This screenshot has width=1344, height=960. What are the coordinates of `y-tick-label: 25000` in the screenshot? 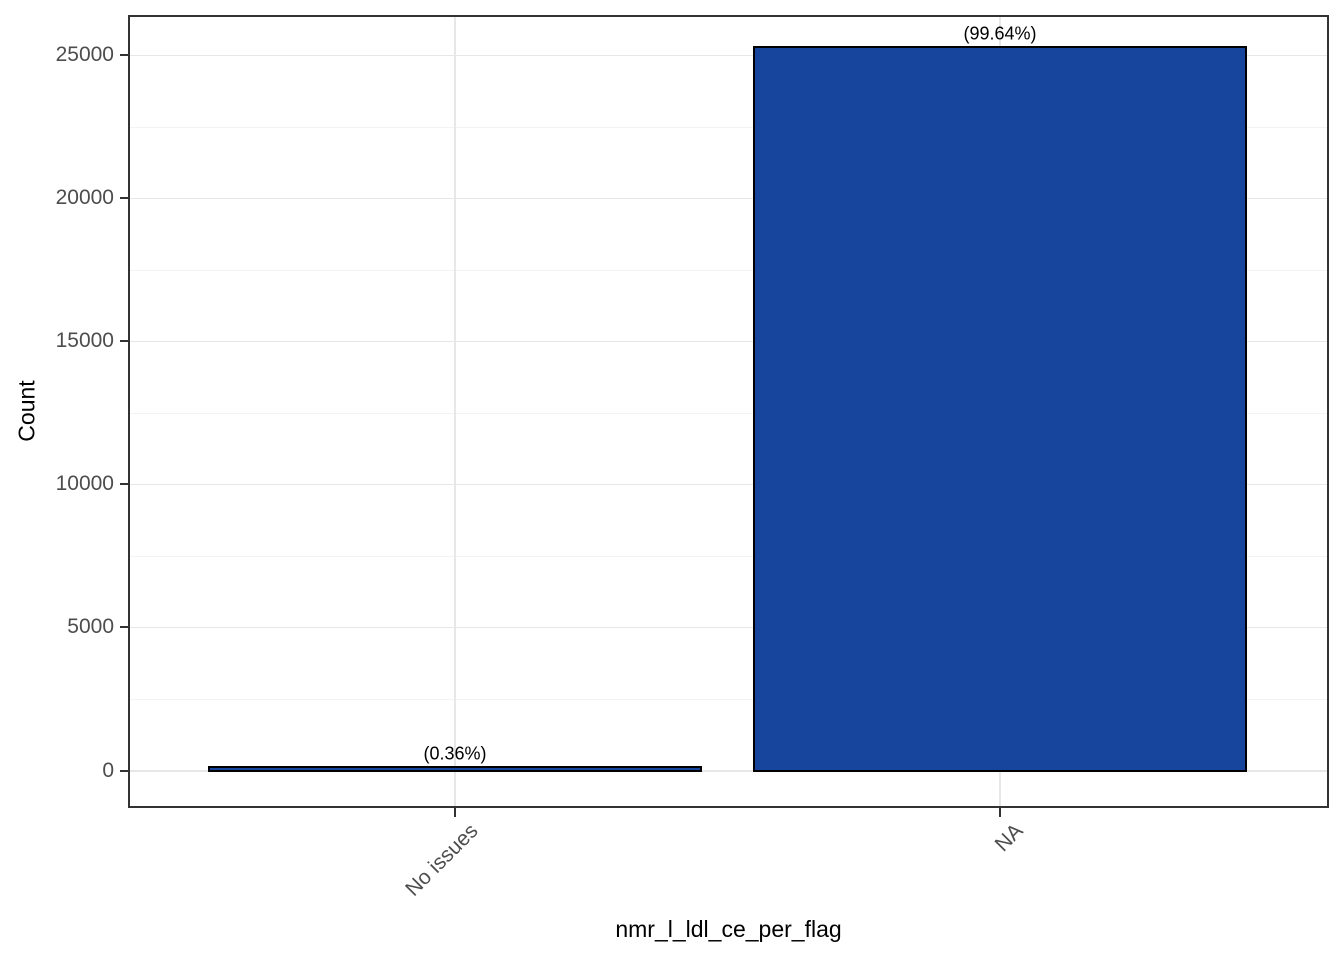 It's located at (84, 54).